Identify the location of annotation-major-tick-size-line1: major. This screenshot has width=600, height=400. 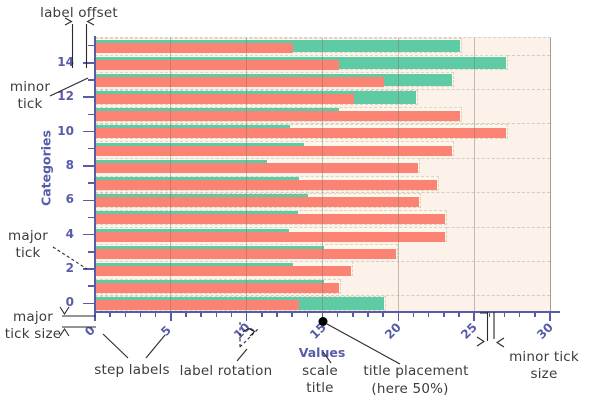
(33, 317).